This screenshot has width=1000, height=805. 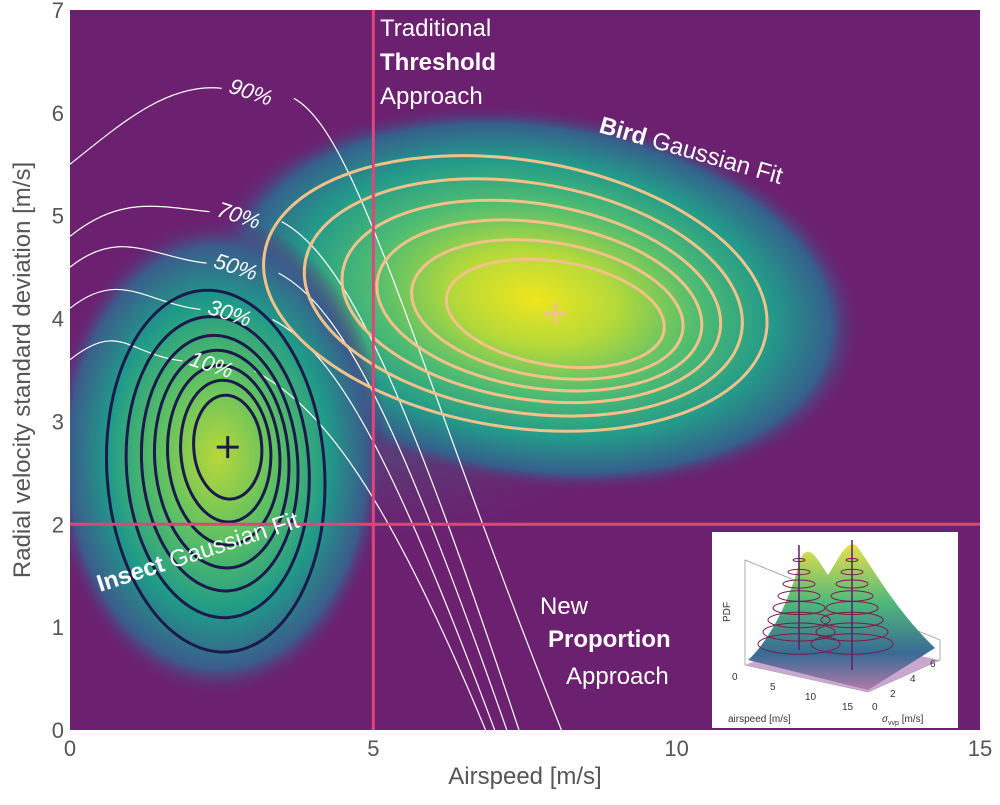 I want to click on inset-x-tick-0: 0, so click(x=735, y=677).